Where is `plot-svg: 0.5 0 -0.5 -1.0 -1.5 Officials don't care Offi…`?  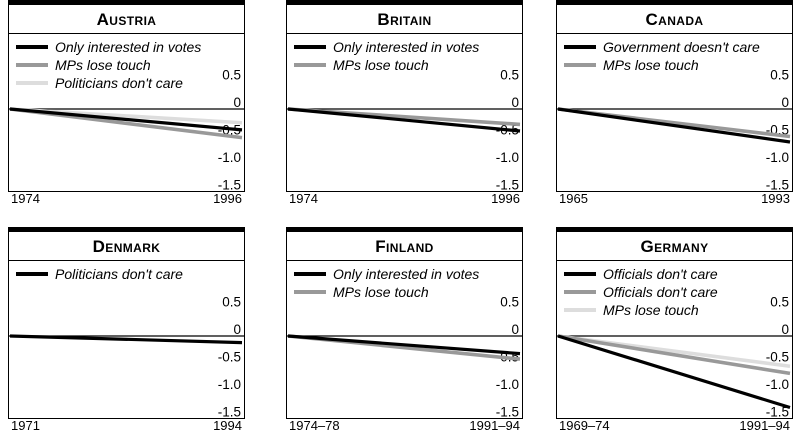
plot-svg: 0.5 0 -0.5 -1.0 -1.5 Officials don't care Offi… is located at coordinates (674, 340).